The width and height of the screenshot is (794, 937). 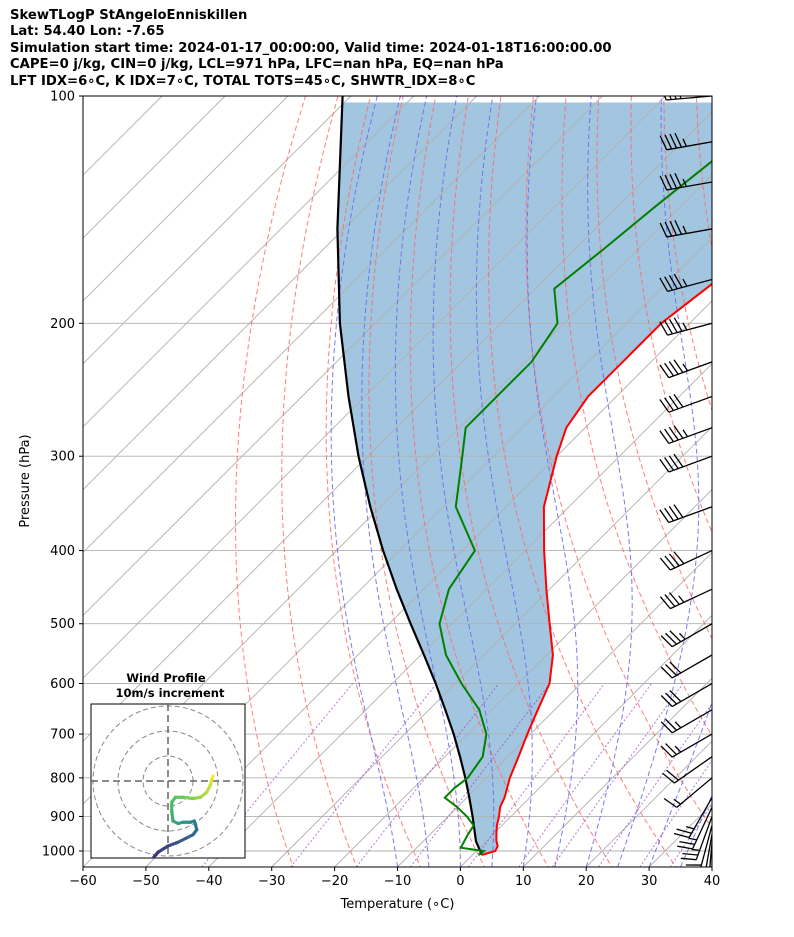 I want to click on y-tick-label: 700, so click(x=62, y=735).